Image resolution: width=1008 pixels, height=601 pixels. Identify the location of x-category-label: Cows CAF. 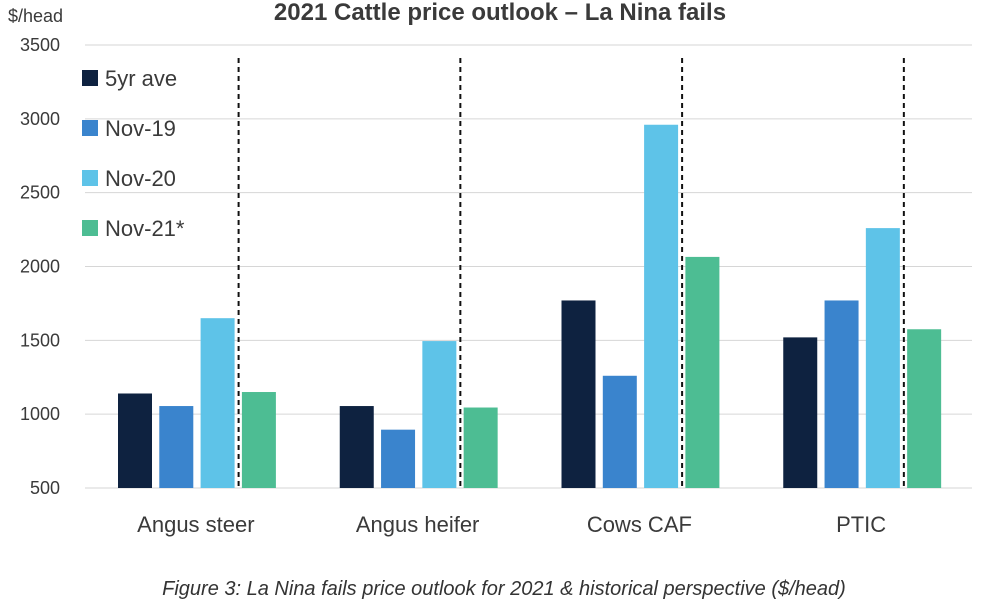
(639, 524).